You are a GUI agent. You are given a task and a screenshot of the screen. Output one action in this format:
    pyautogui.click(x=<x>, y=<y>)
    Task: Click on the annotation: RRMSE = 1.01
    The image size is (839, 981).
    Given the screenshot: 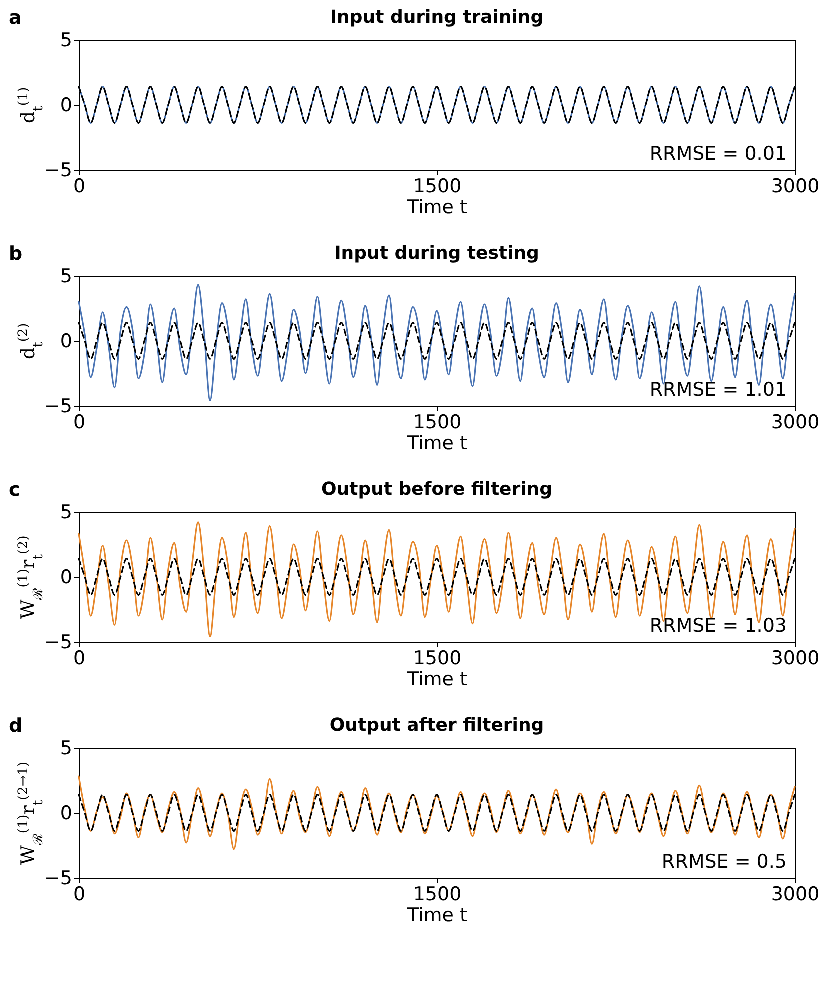 What is the action you would take?
    pyautogui.click(x=718, y=390)
    